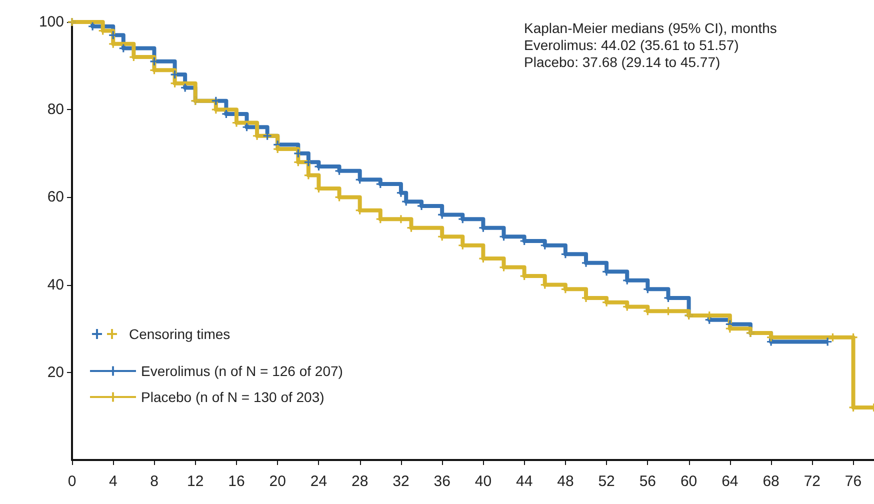  What do you see at coordinates (623, 62) in the screenshot?
I see `annotation: Placebo: 37.68 (29.14 to 45.77)` at bounding box center [623, 62].